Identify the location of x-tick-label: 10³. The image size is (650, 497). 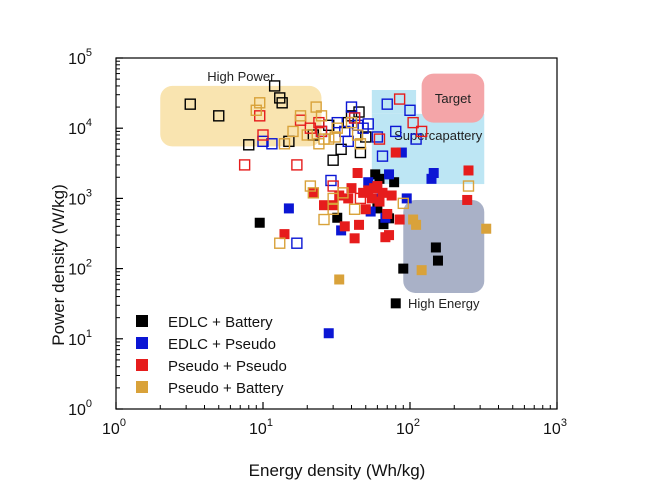
(555, 427).